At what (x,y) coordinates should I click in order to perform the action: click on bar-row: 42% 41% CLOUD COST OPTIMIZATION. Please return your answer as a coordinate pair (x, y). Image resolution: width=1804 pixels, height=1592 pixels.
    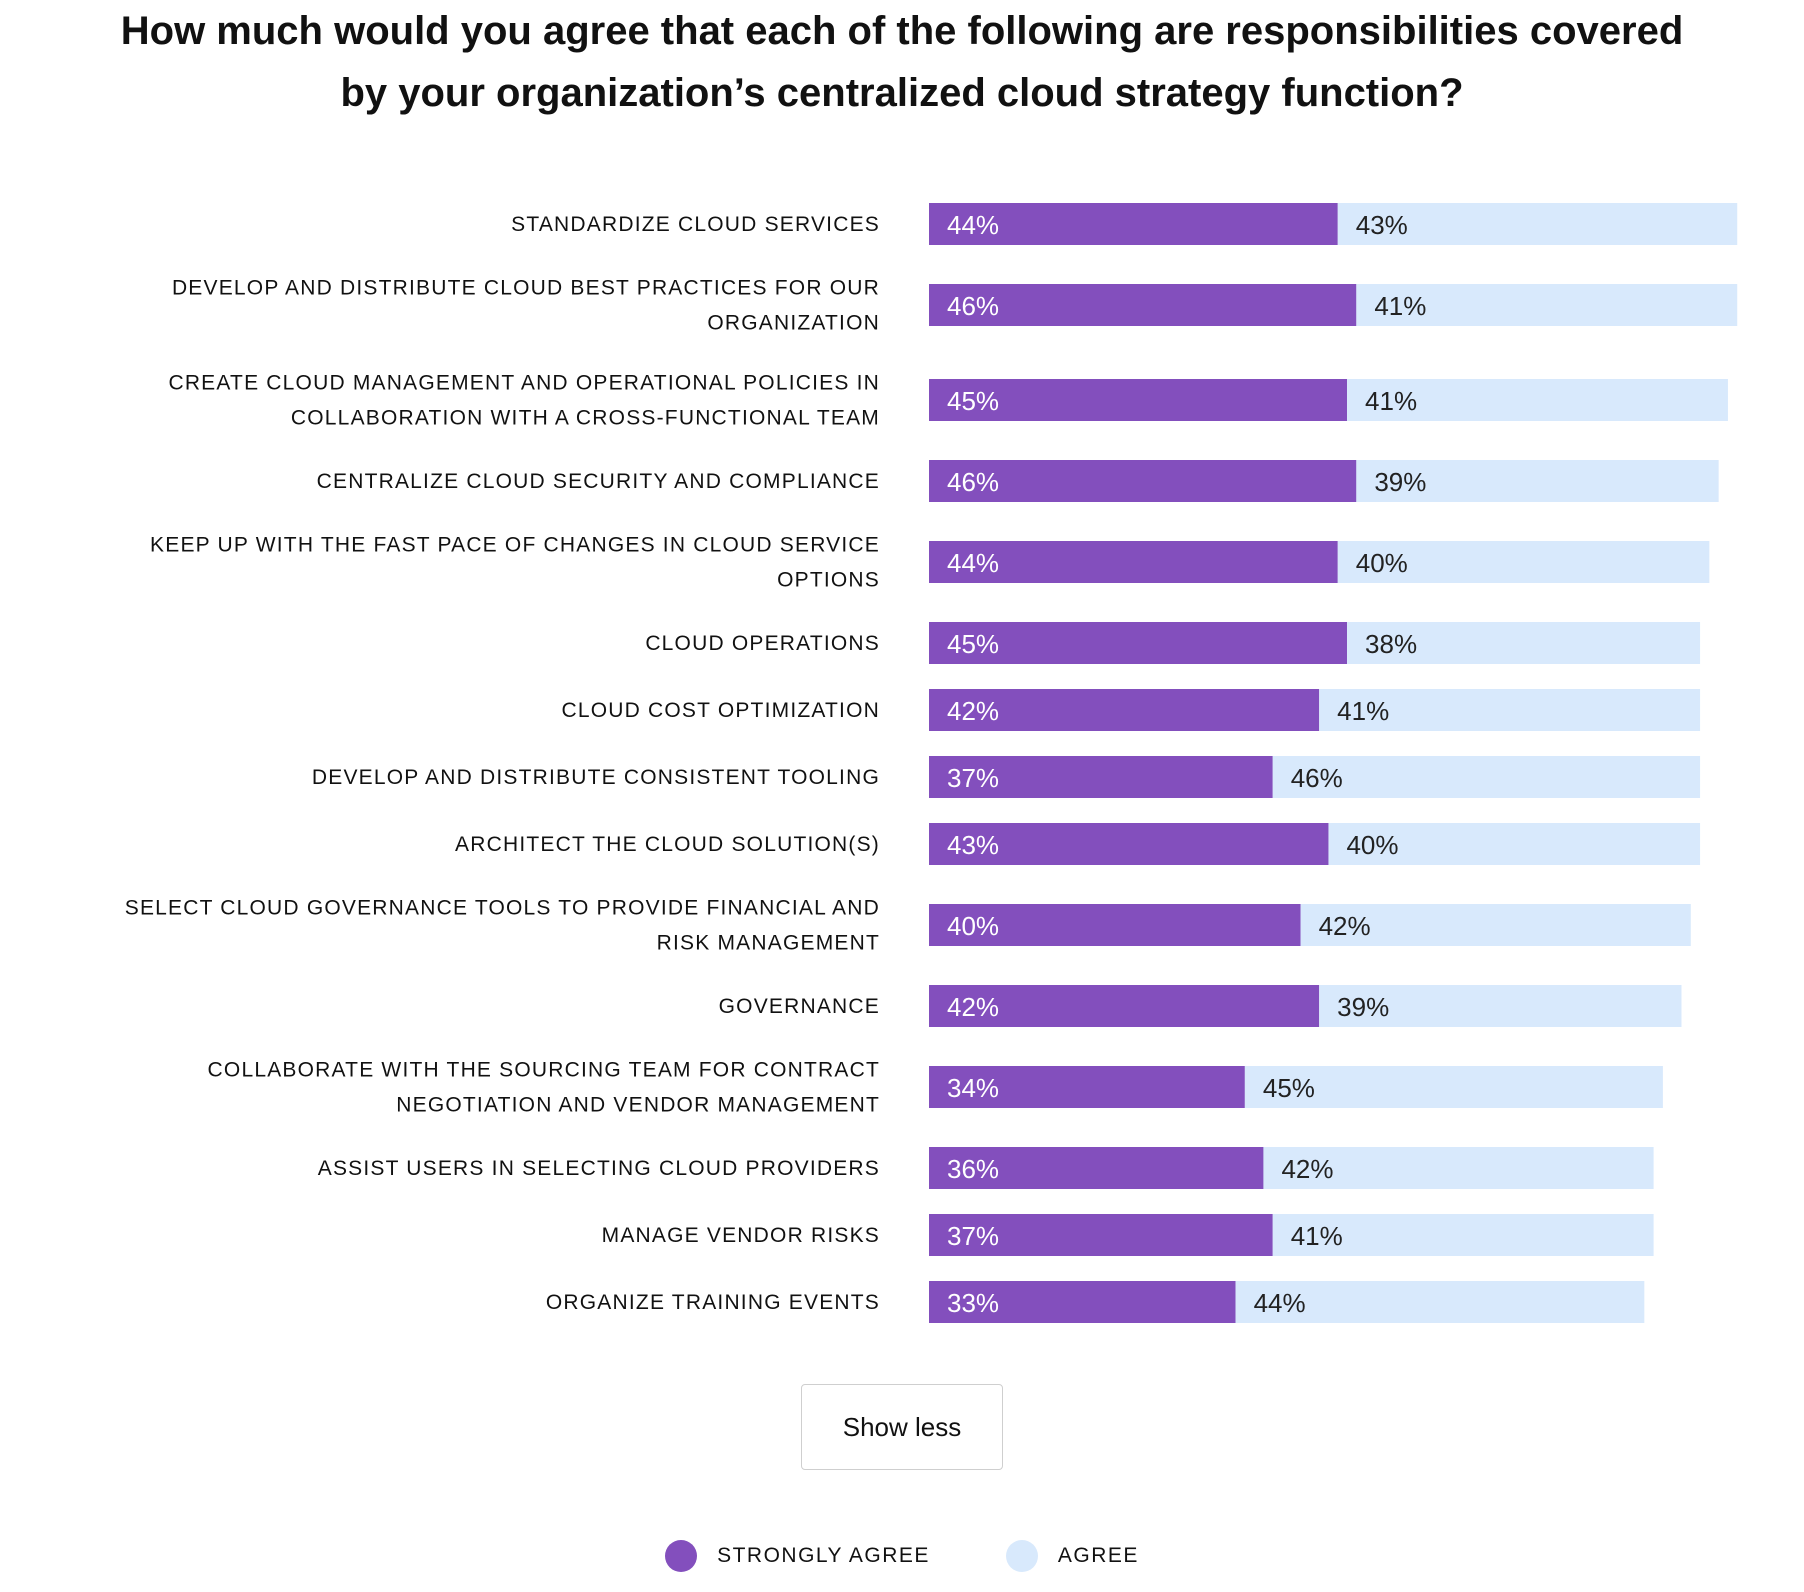
    Looking at the image, I should click on (1131, 710).